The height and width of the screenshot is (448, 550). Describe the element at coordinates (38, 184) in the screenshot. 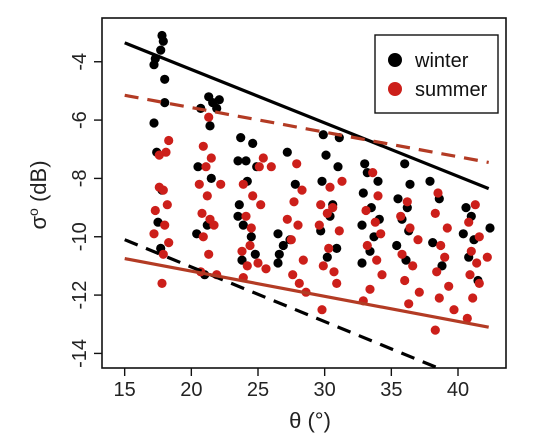

I see `y-axis-title-unit: (dB)` at that location.